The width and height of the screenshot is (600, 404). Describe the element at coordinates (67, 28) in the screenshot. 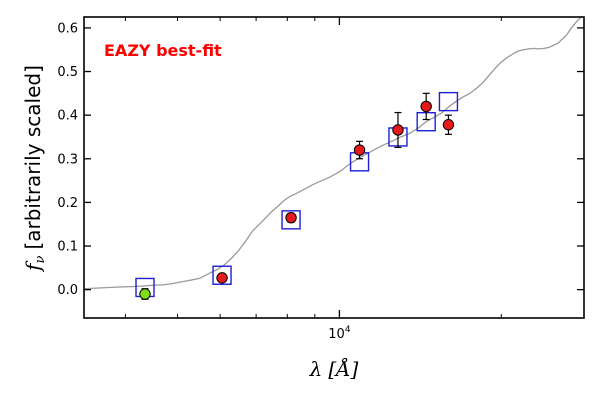

I see `y-tick-label-6: 0.6` at that location.